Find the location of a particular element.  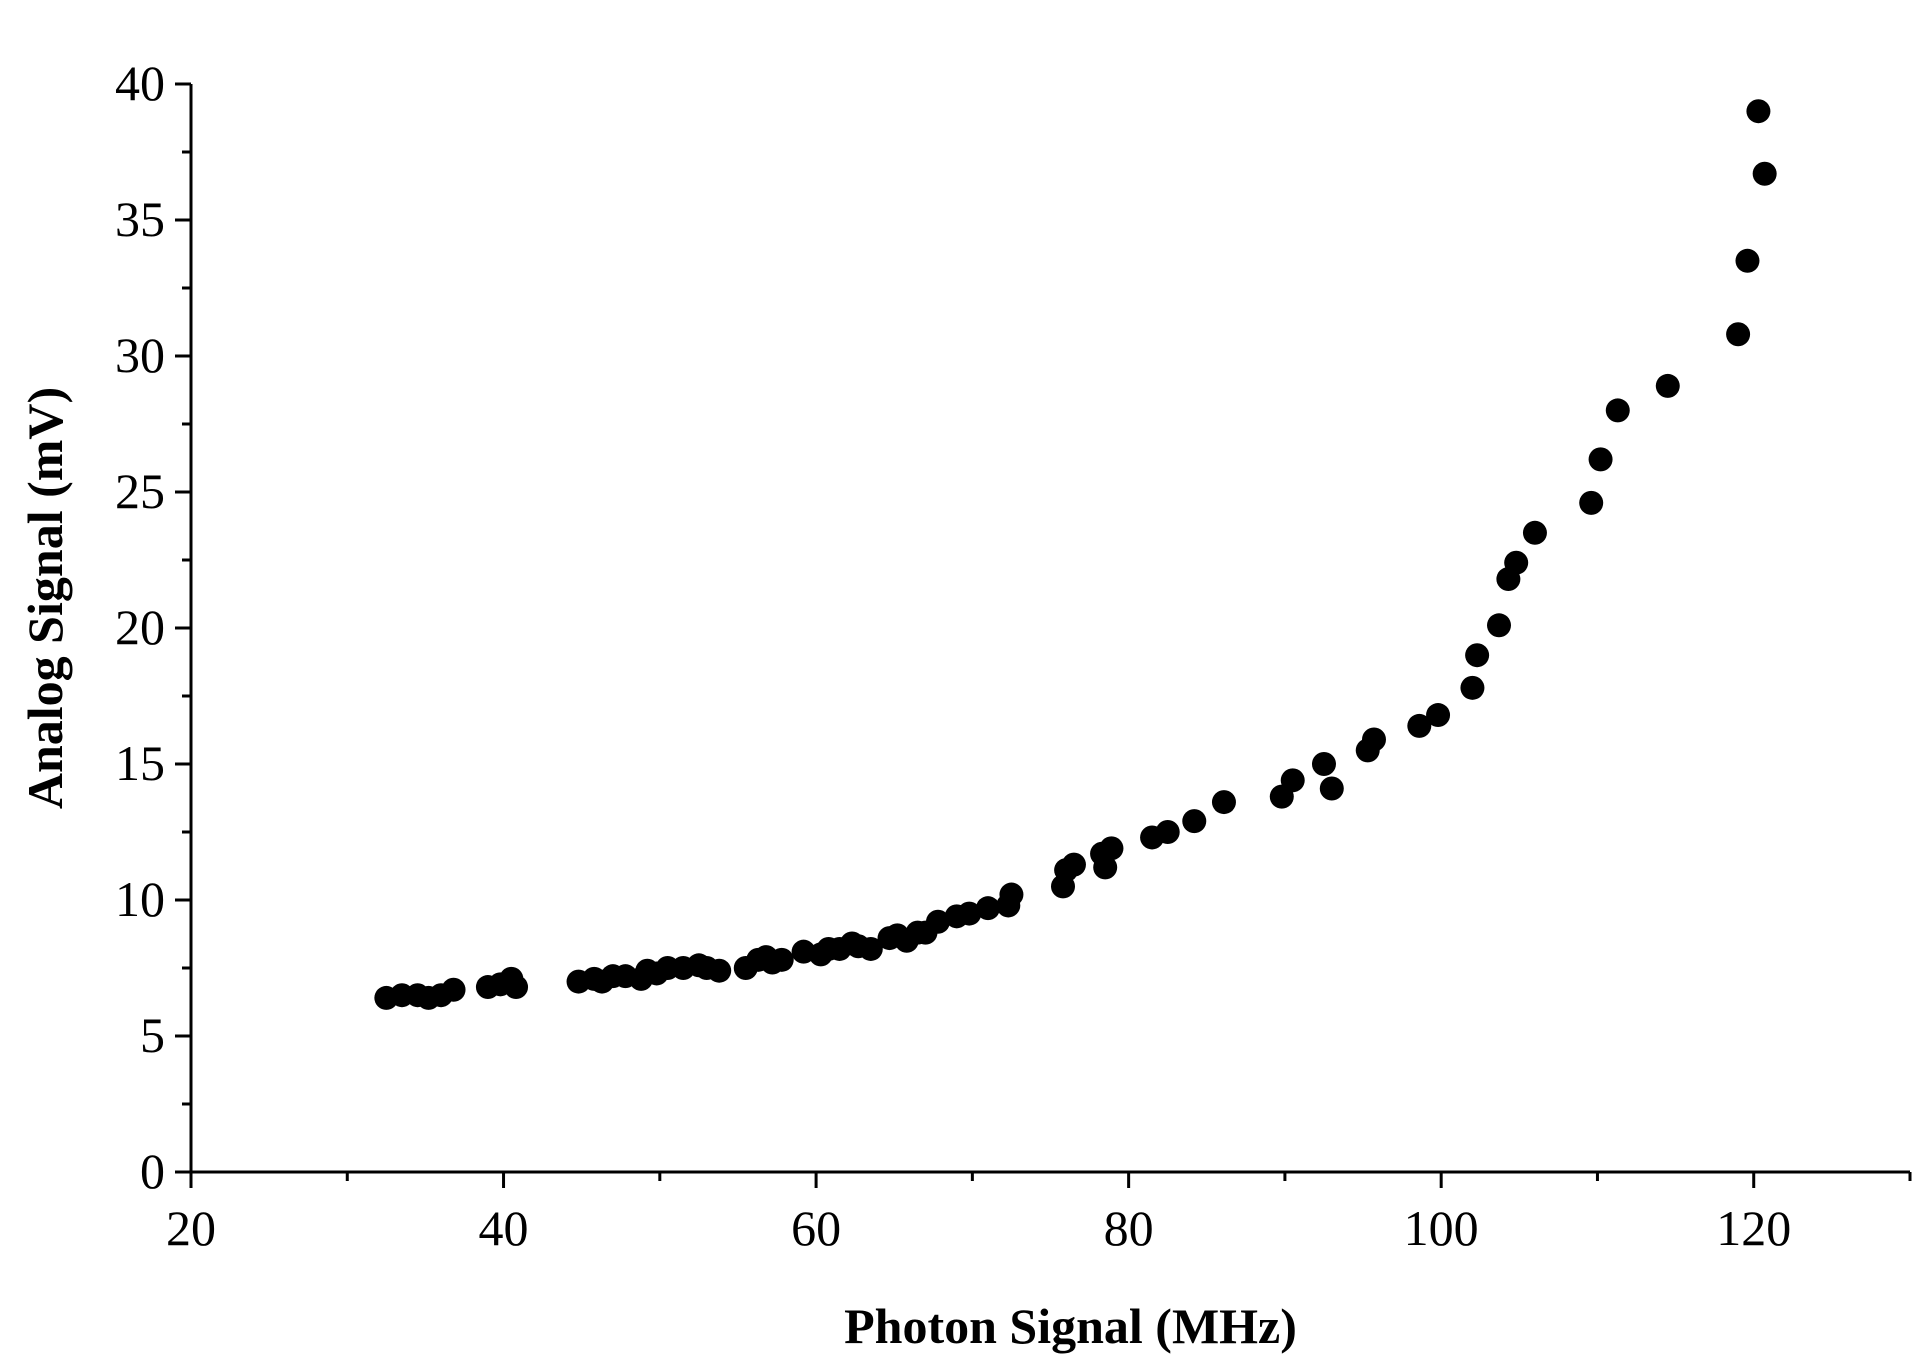

y-tick-label: 5 is located at coordinates (152, 1035).